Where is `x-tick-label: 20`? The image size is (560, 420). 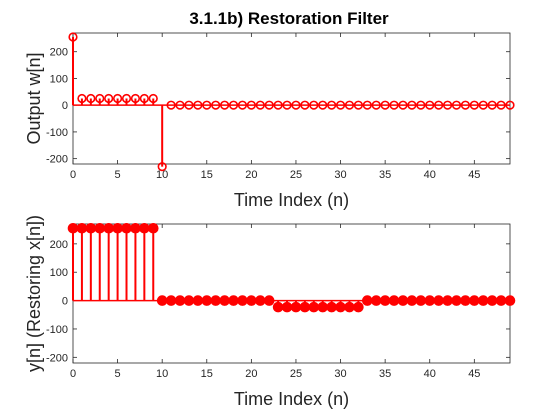
x-tick-label: 20 is located at coordinates (251, 374).